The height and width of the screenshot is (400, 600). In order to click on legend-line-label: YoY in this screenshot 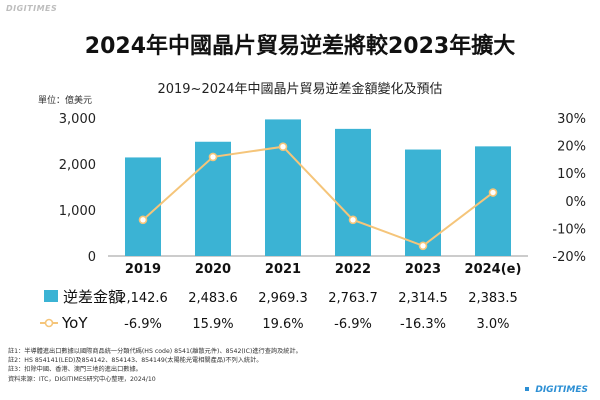, I will do `click(74, 323)`.